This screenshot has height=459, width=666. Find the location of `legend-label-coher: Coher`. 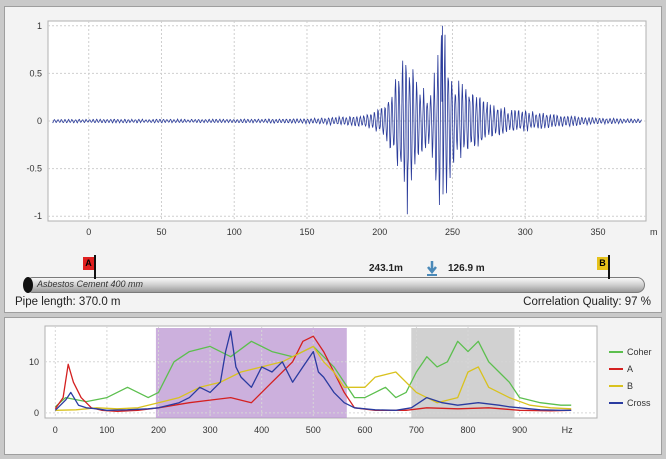

legend-label-coher: Coher is located at coordinates (639, 352).